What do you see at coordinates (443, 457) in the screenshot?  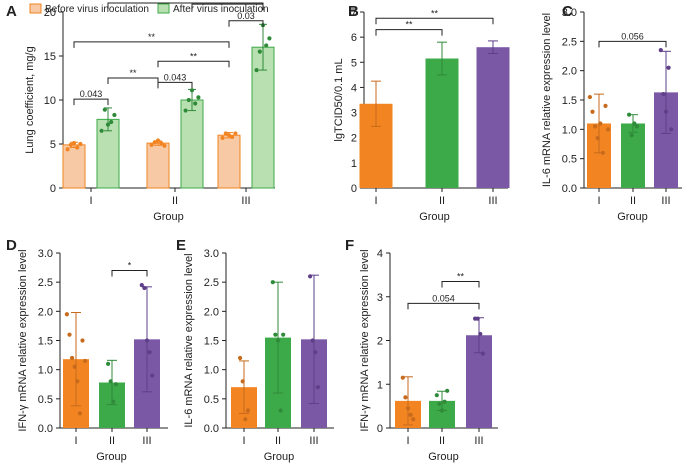 I see `x-axis-label-F: Group` at bounding box center [443, 457].